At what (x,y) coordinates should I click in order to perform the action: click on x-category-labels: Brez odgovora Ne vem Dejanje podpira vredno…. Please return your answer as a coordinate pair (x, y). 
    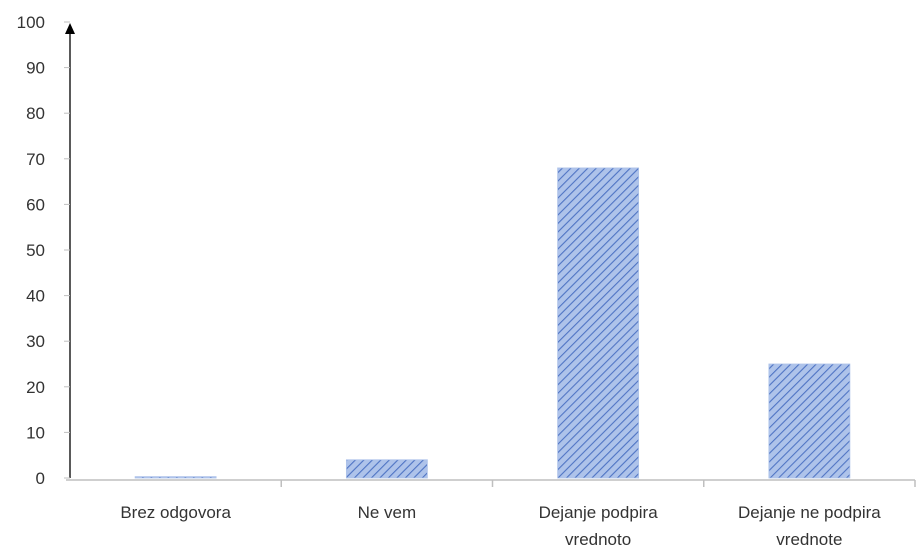
    Looking at the image, I should click on (500, 524).